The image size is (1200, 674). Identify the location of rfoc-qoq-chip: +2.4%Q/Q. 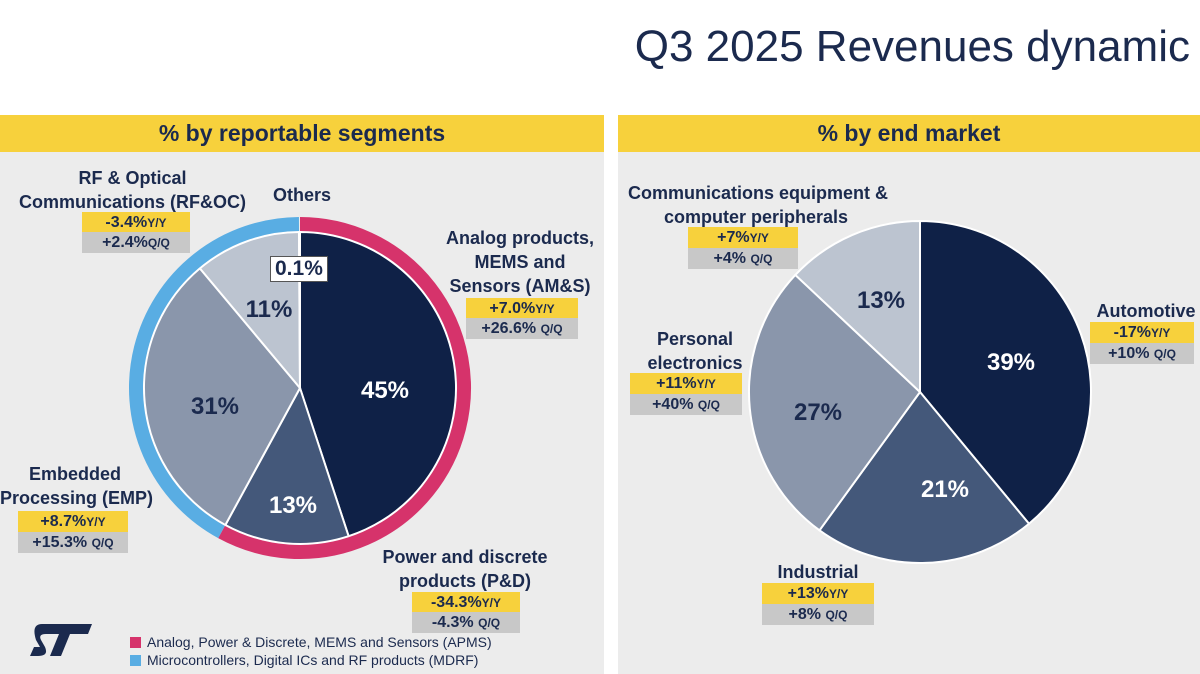
(136, 242).